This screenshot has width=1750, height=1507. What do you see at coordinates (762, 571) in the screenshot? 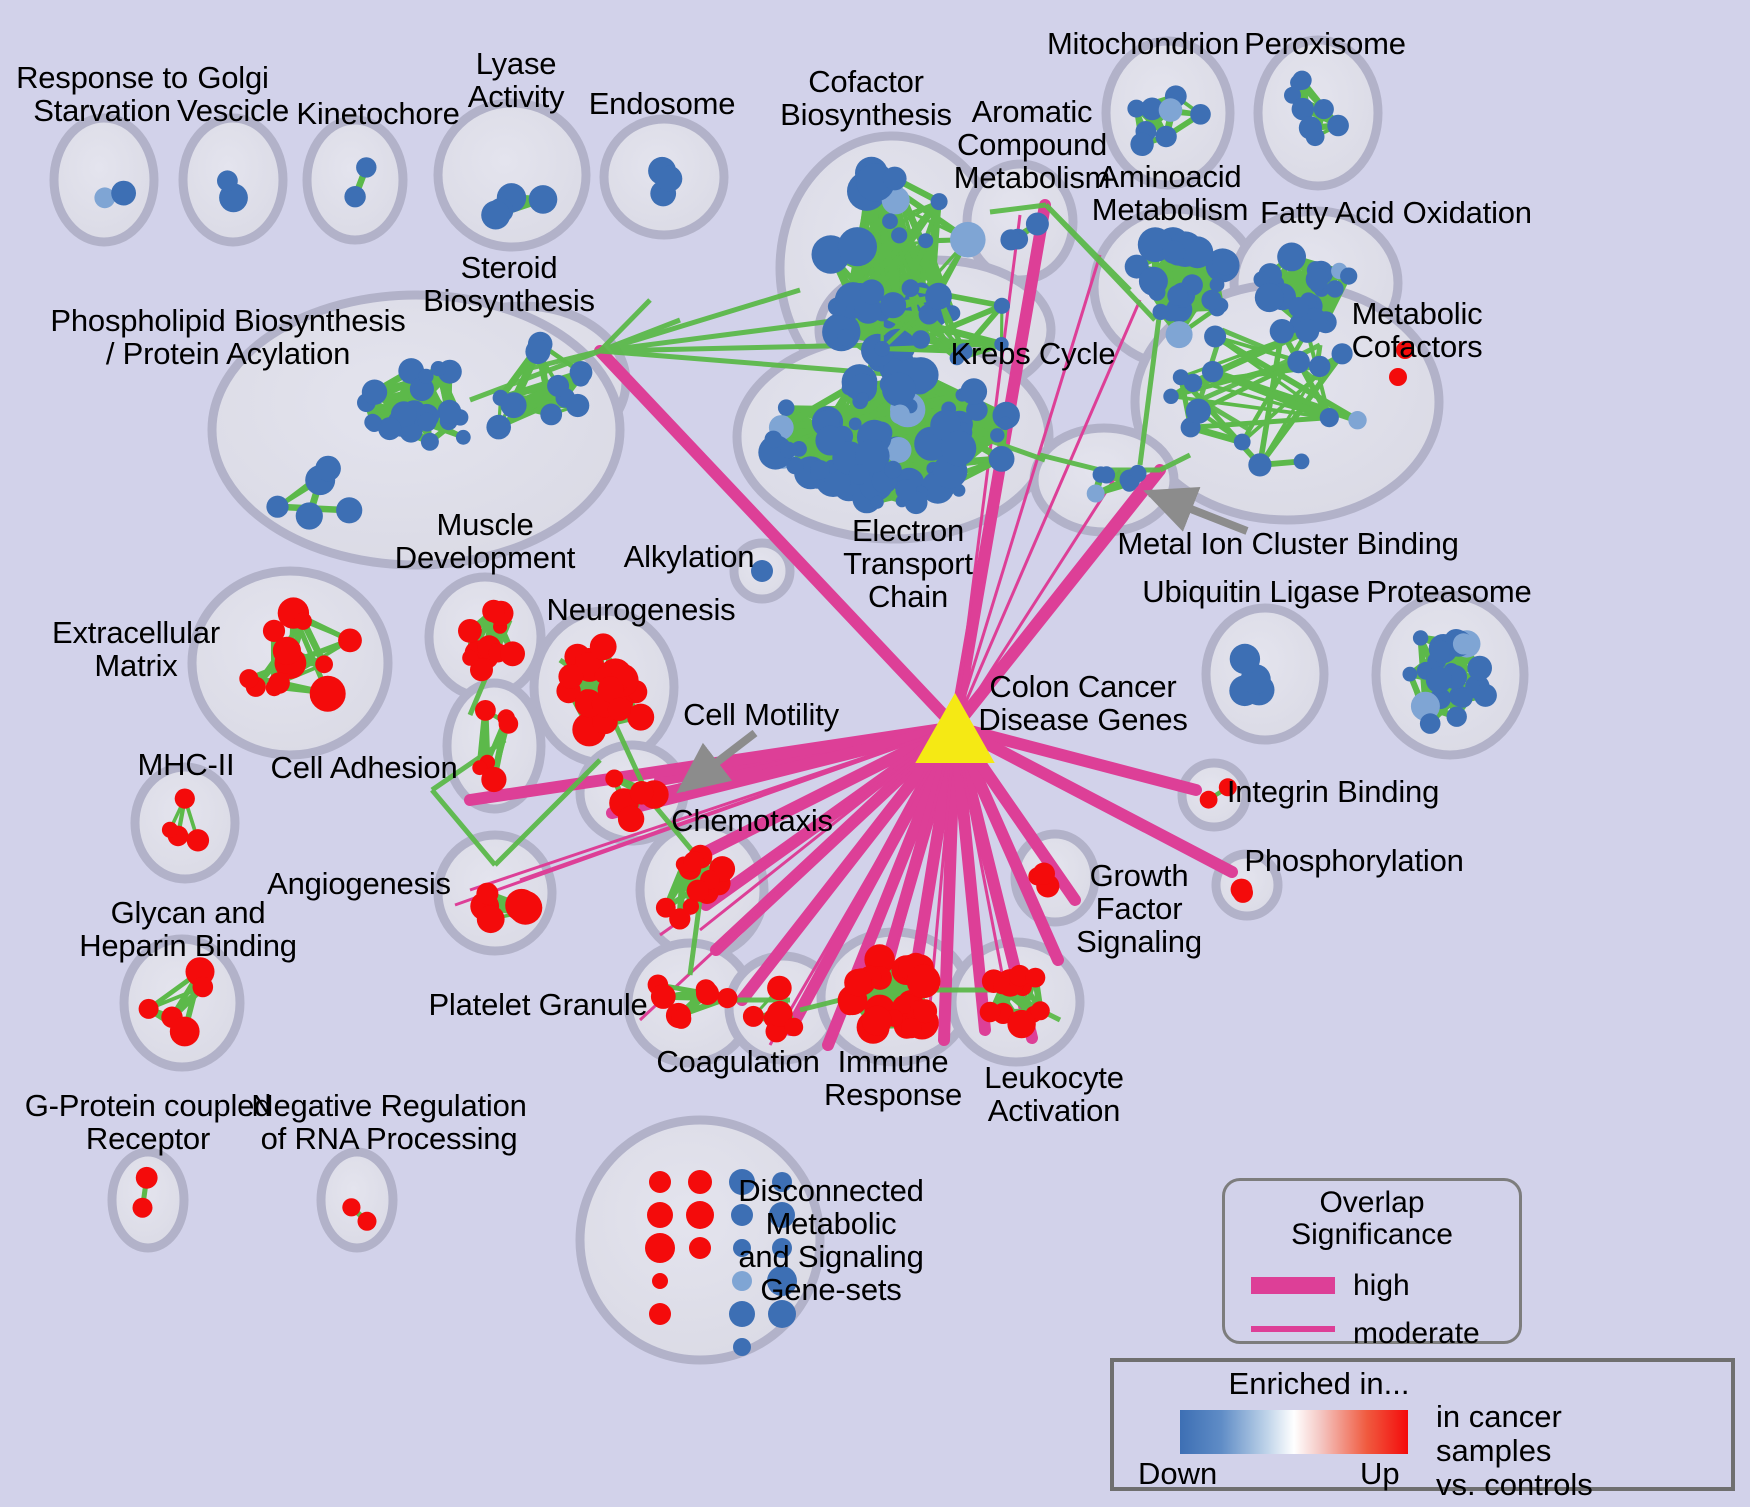
I see `gene-set-node-alkylation` at bounding box center [762, 571].